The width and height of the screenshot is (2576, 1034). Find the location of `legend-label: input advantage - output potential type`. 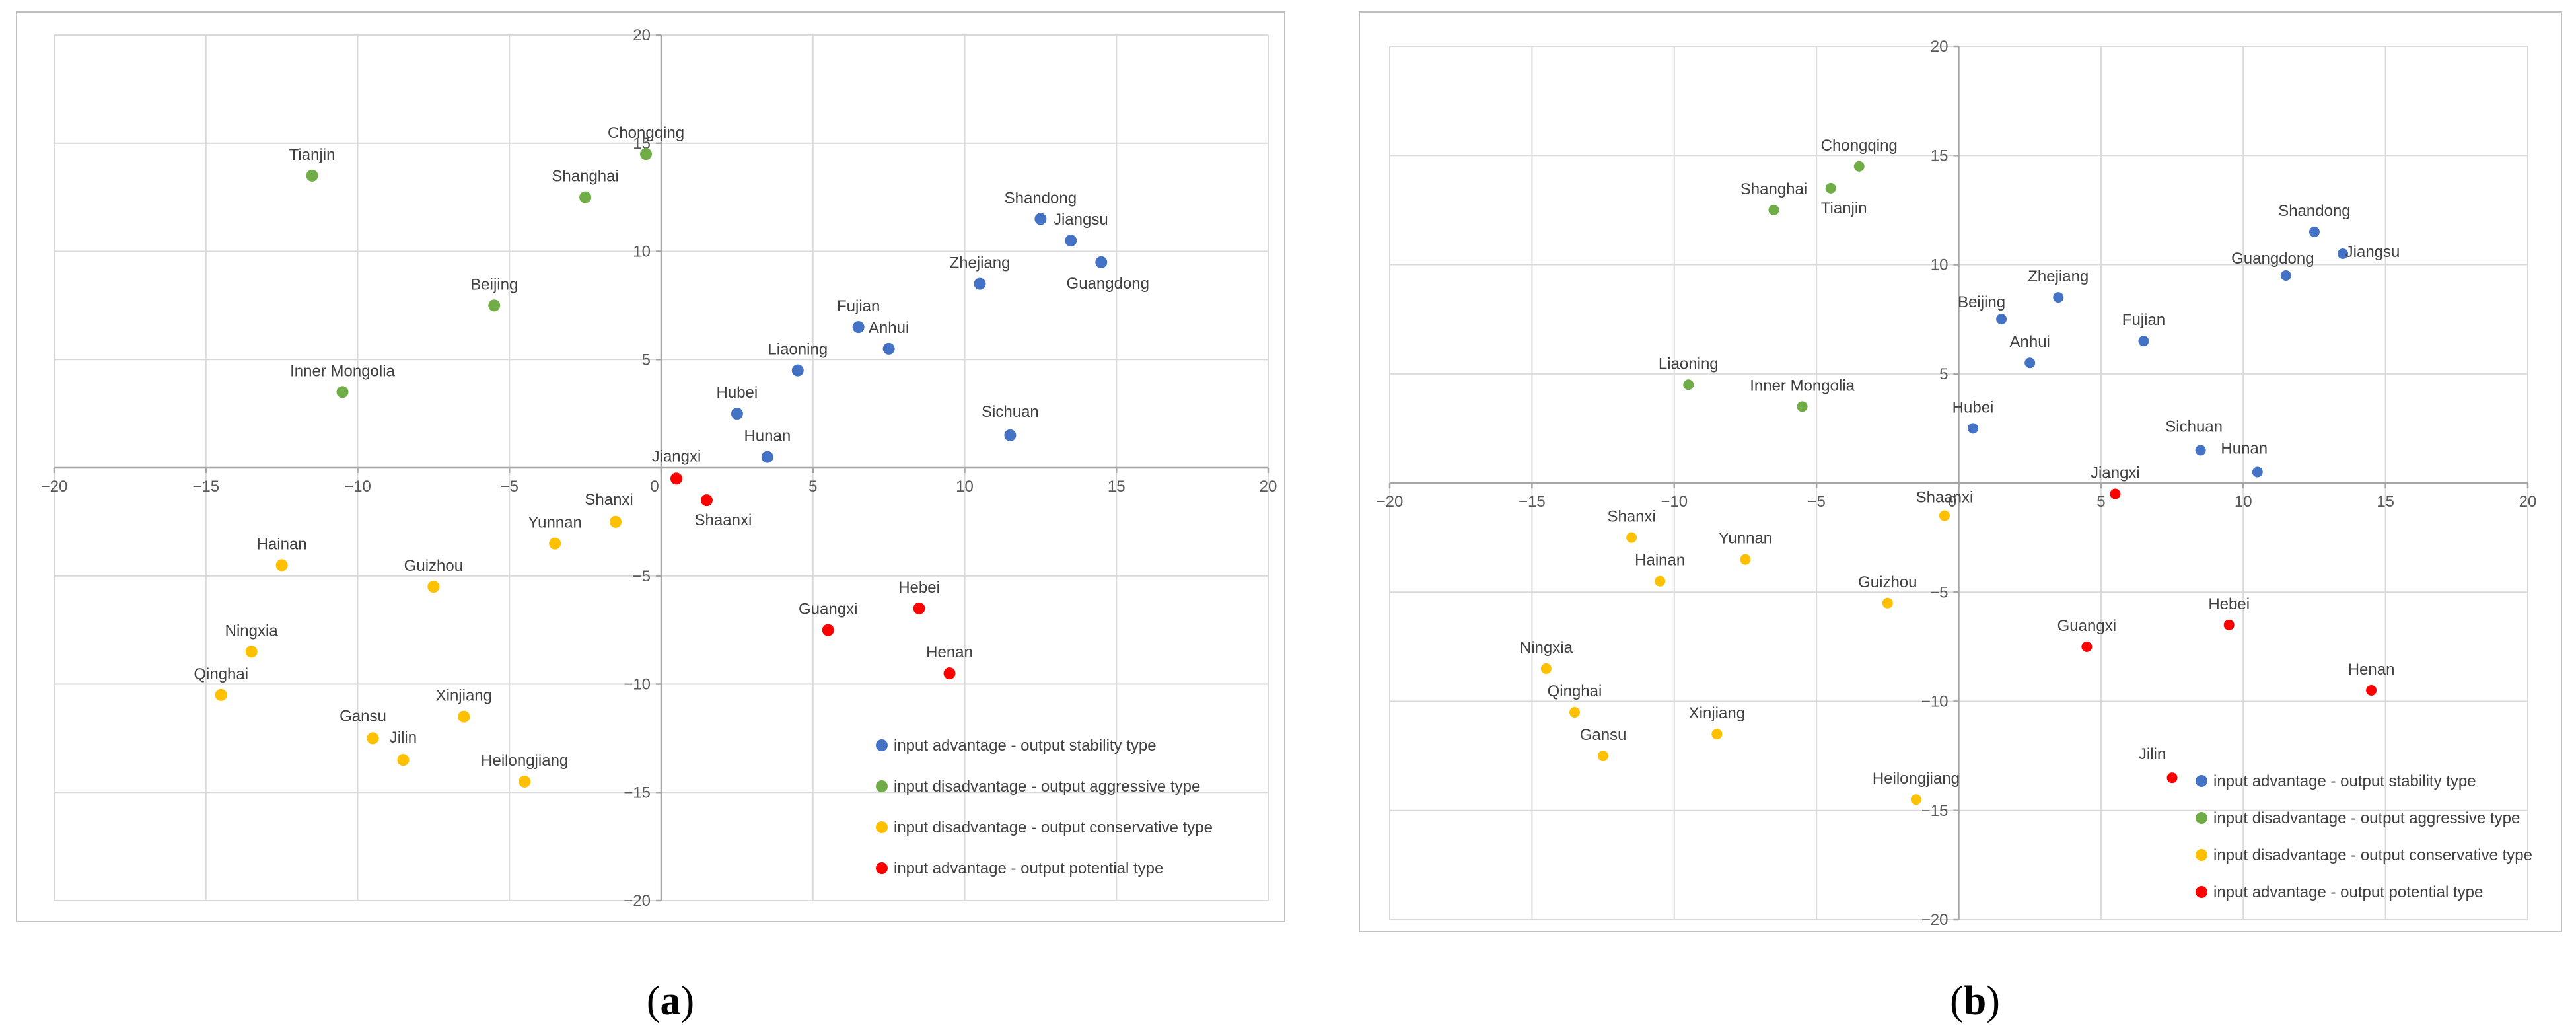

legend-label: input advantage - output potential type is located at coordinates (2348, 892).